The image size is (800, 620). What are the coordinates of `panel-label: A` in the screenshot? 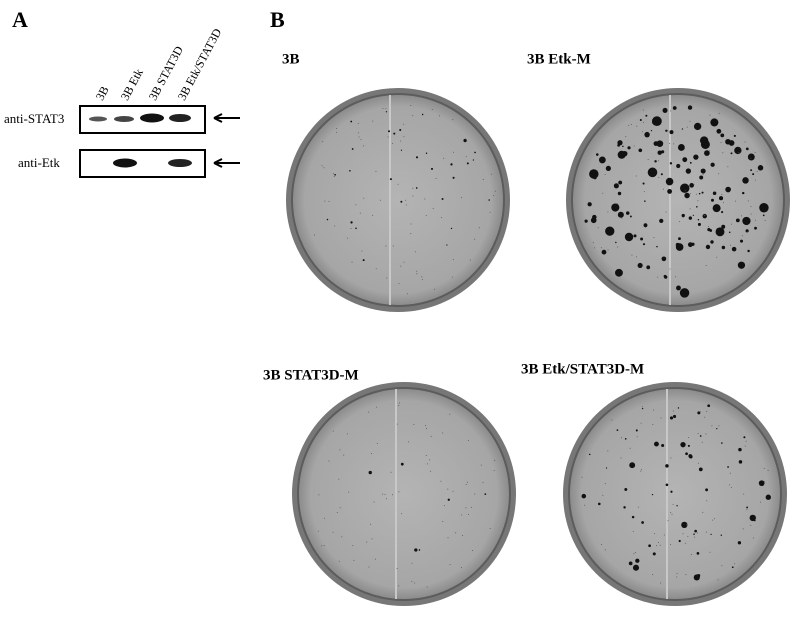 It's located at (20, 19).